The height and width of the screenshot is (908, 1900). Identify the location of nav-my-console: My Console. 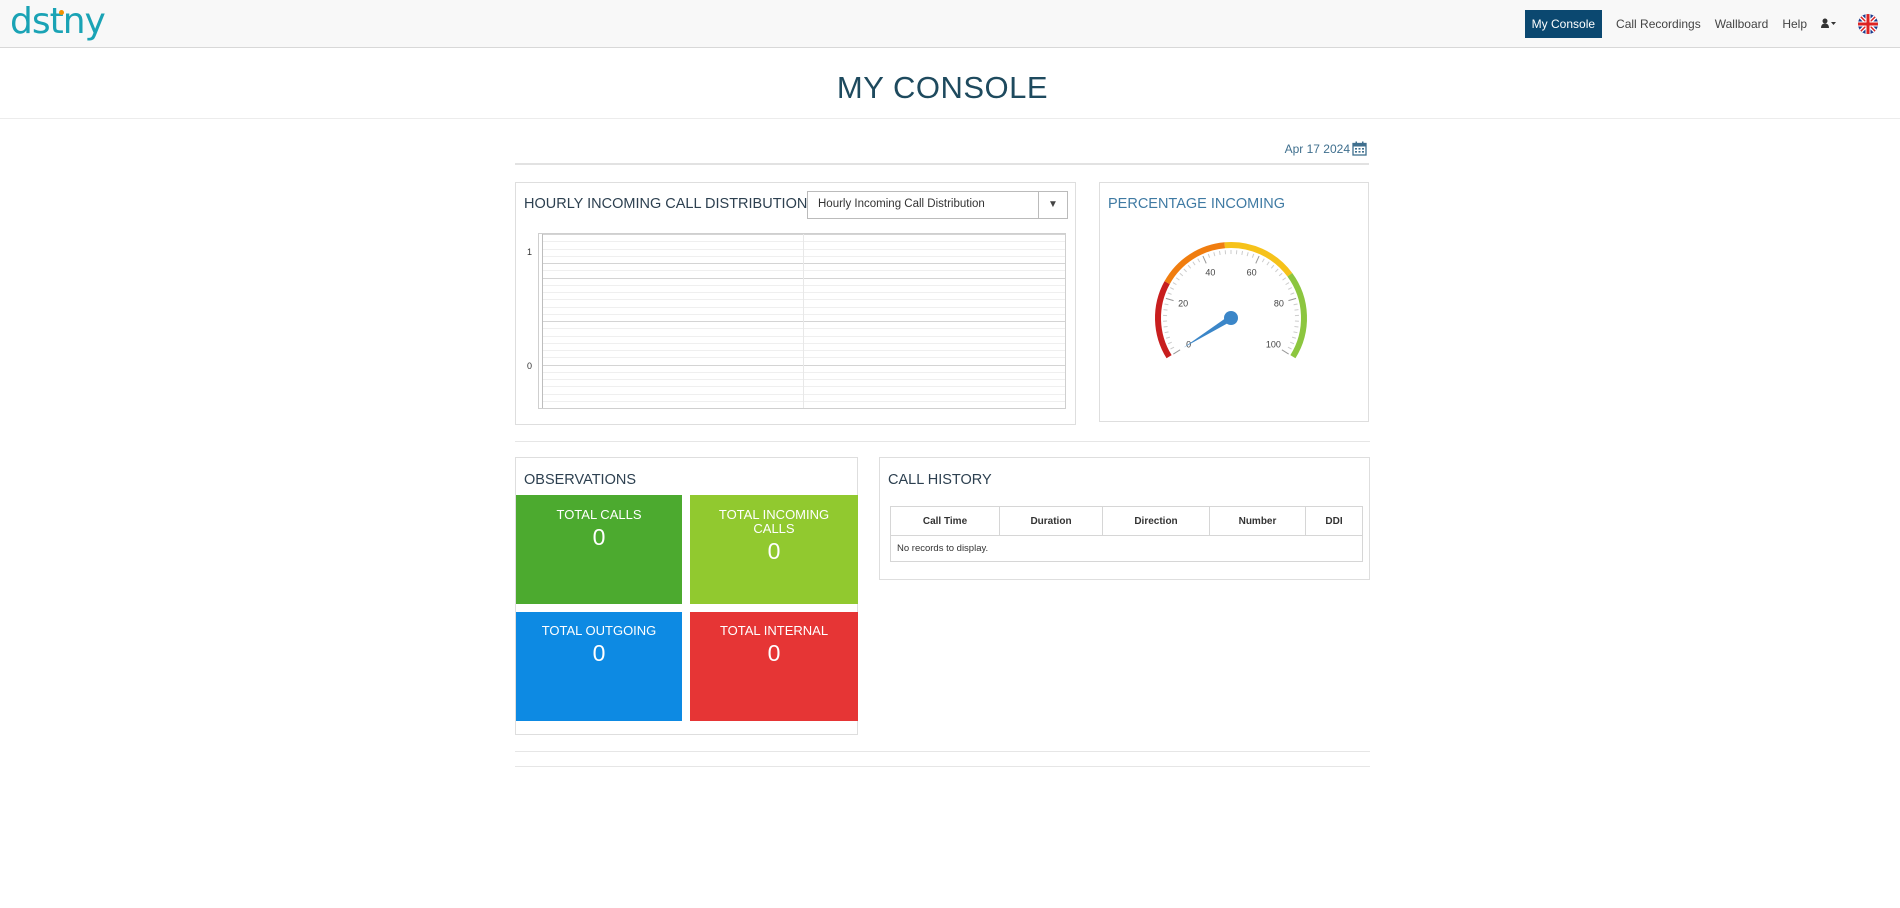
(1563, 24).